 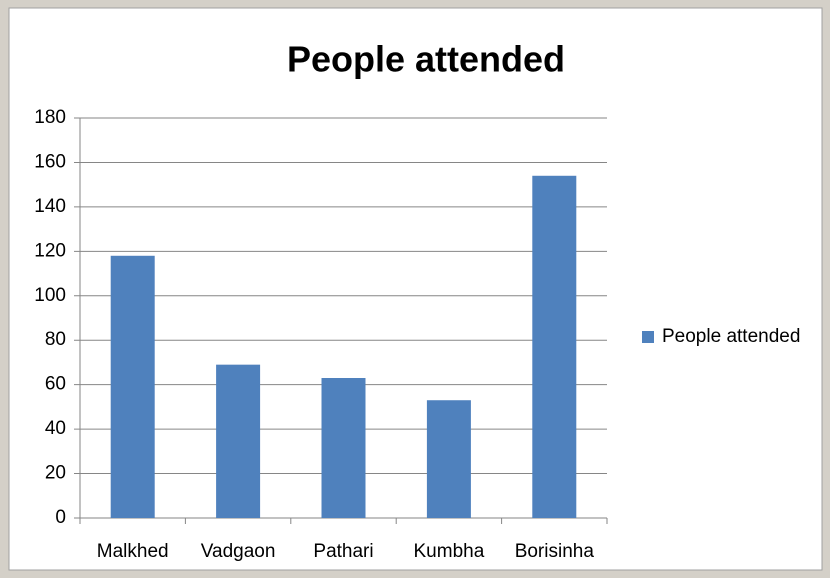 What do you see at coordinates (60, 517) in the screenshot?
I see `y-tick-label: 0` at bounding box center [60, 517].